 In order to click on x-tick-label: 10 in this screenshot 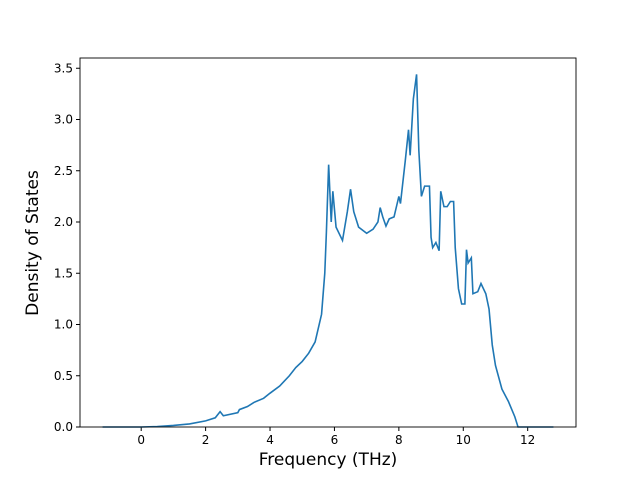, I will do `click(463, 440)`.